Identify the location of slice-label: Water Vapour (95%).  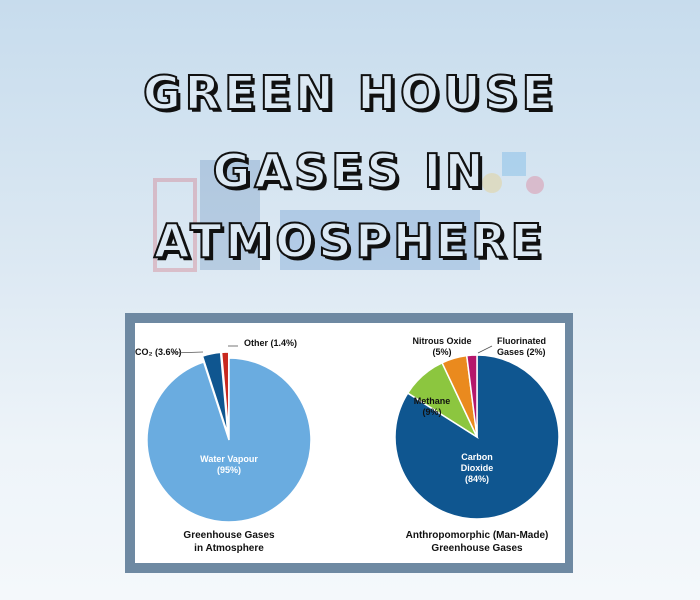
(229, 464).